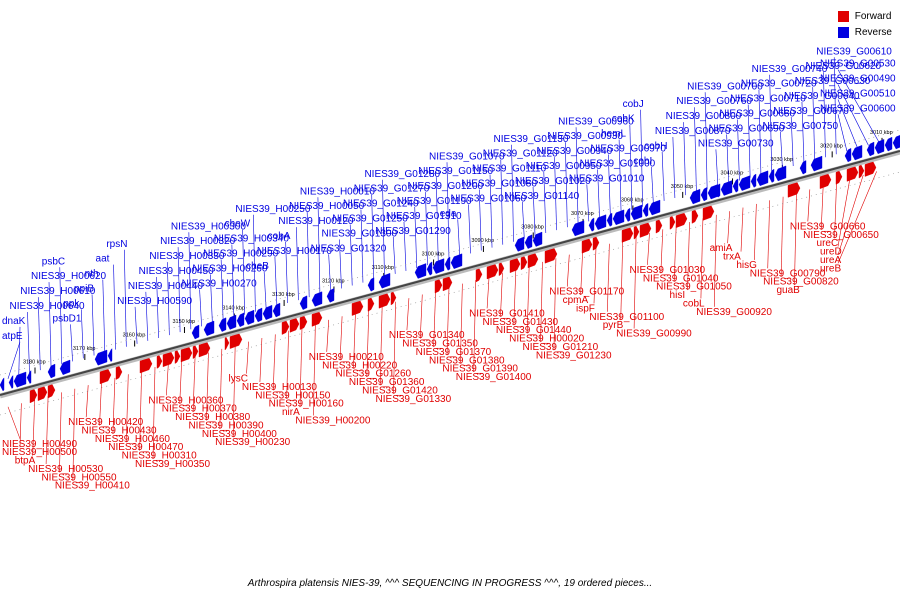 Image resolution: width=900 pixels, height=600 pixels. What do you see at coordinates (881, 133) in the screenshot?
I see `axis-tick-label: 3010 kbp` at bounding box center [881, 133].